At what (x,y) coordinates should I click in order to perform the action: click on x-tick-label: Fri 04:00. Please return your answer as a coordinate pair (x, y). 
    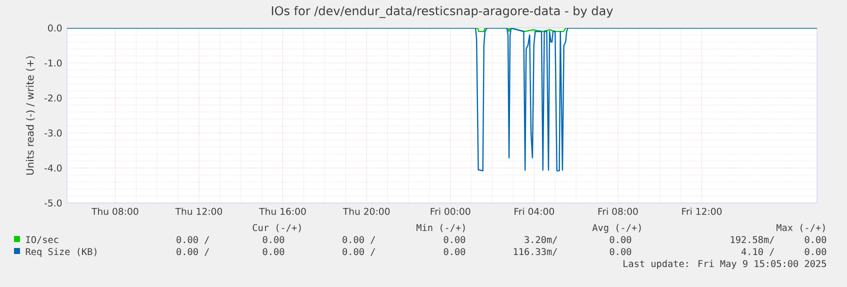
    Looking at the image, I should click on (534, 211).